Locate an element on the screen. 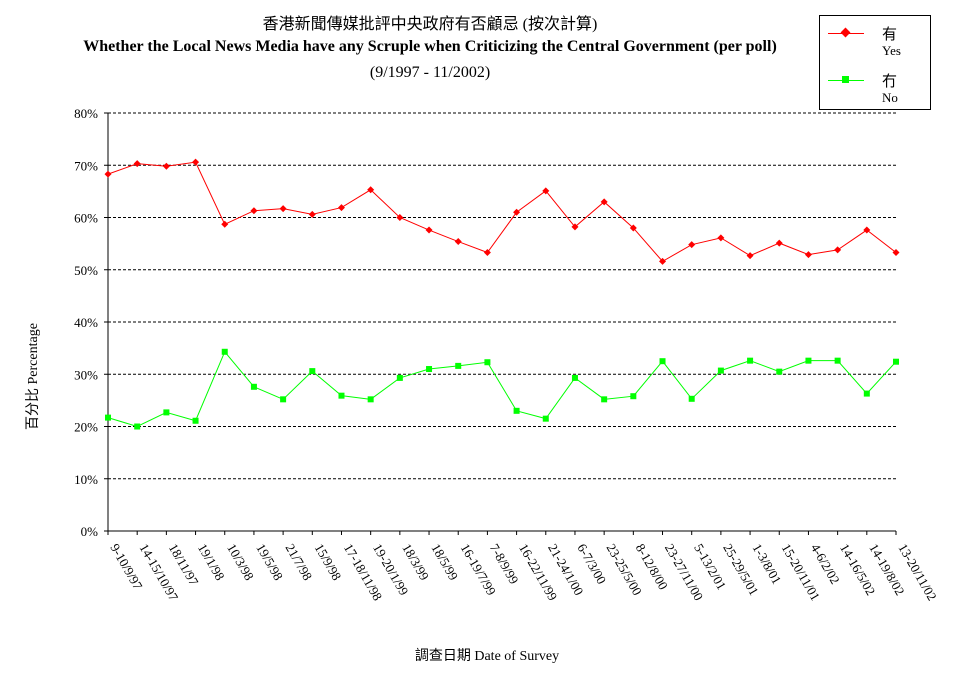 The width and height of the screenshot is (974, 680). legend: 有 Yes 冇 No is located at coordinates (875, 62).